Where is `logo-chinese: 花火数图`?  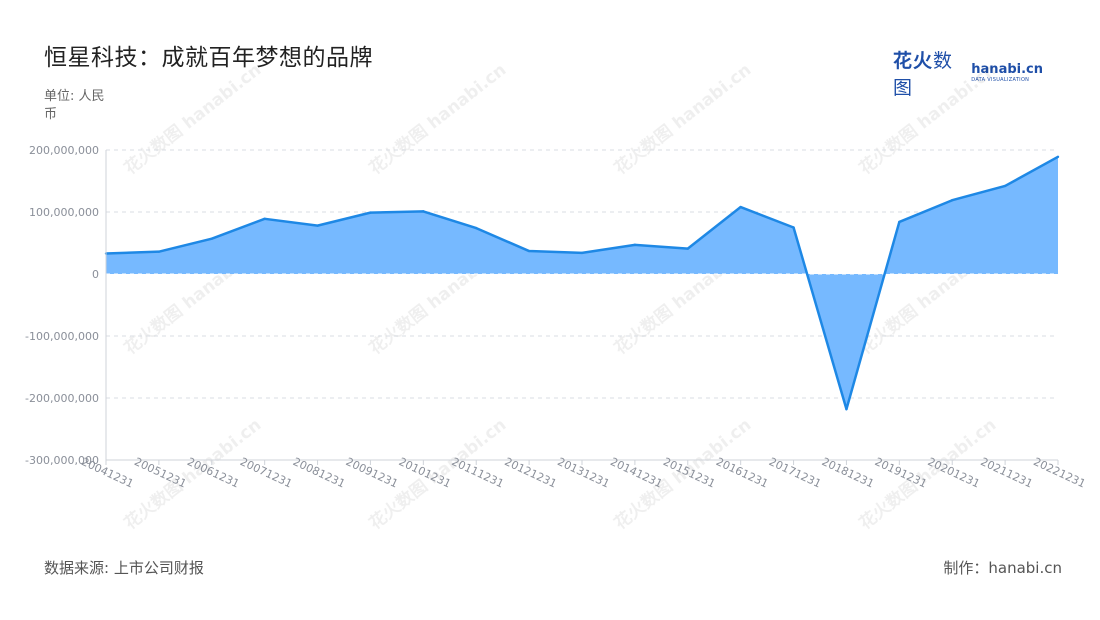 logo-chinese: 花火数图 is located at coordinates (929, 73).